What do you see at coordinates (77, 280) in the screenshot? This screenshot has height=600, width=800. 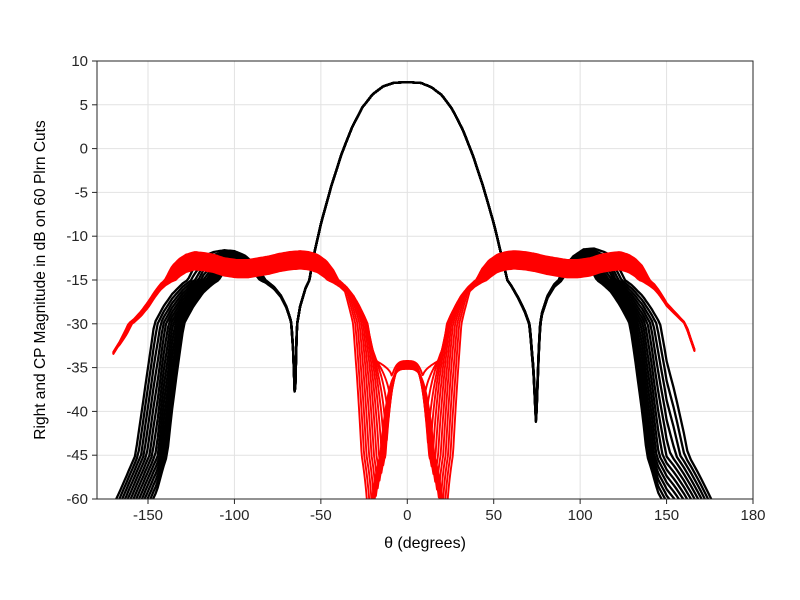 I see `y-tick-label: -15` at bounding box center [77, 280].